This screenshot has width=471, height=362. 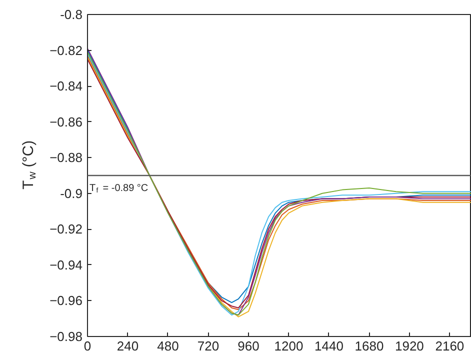 I want to click on x-tick-label: 480, so click(x=168, y=346).